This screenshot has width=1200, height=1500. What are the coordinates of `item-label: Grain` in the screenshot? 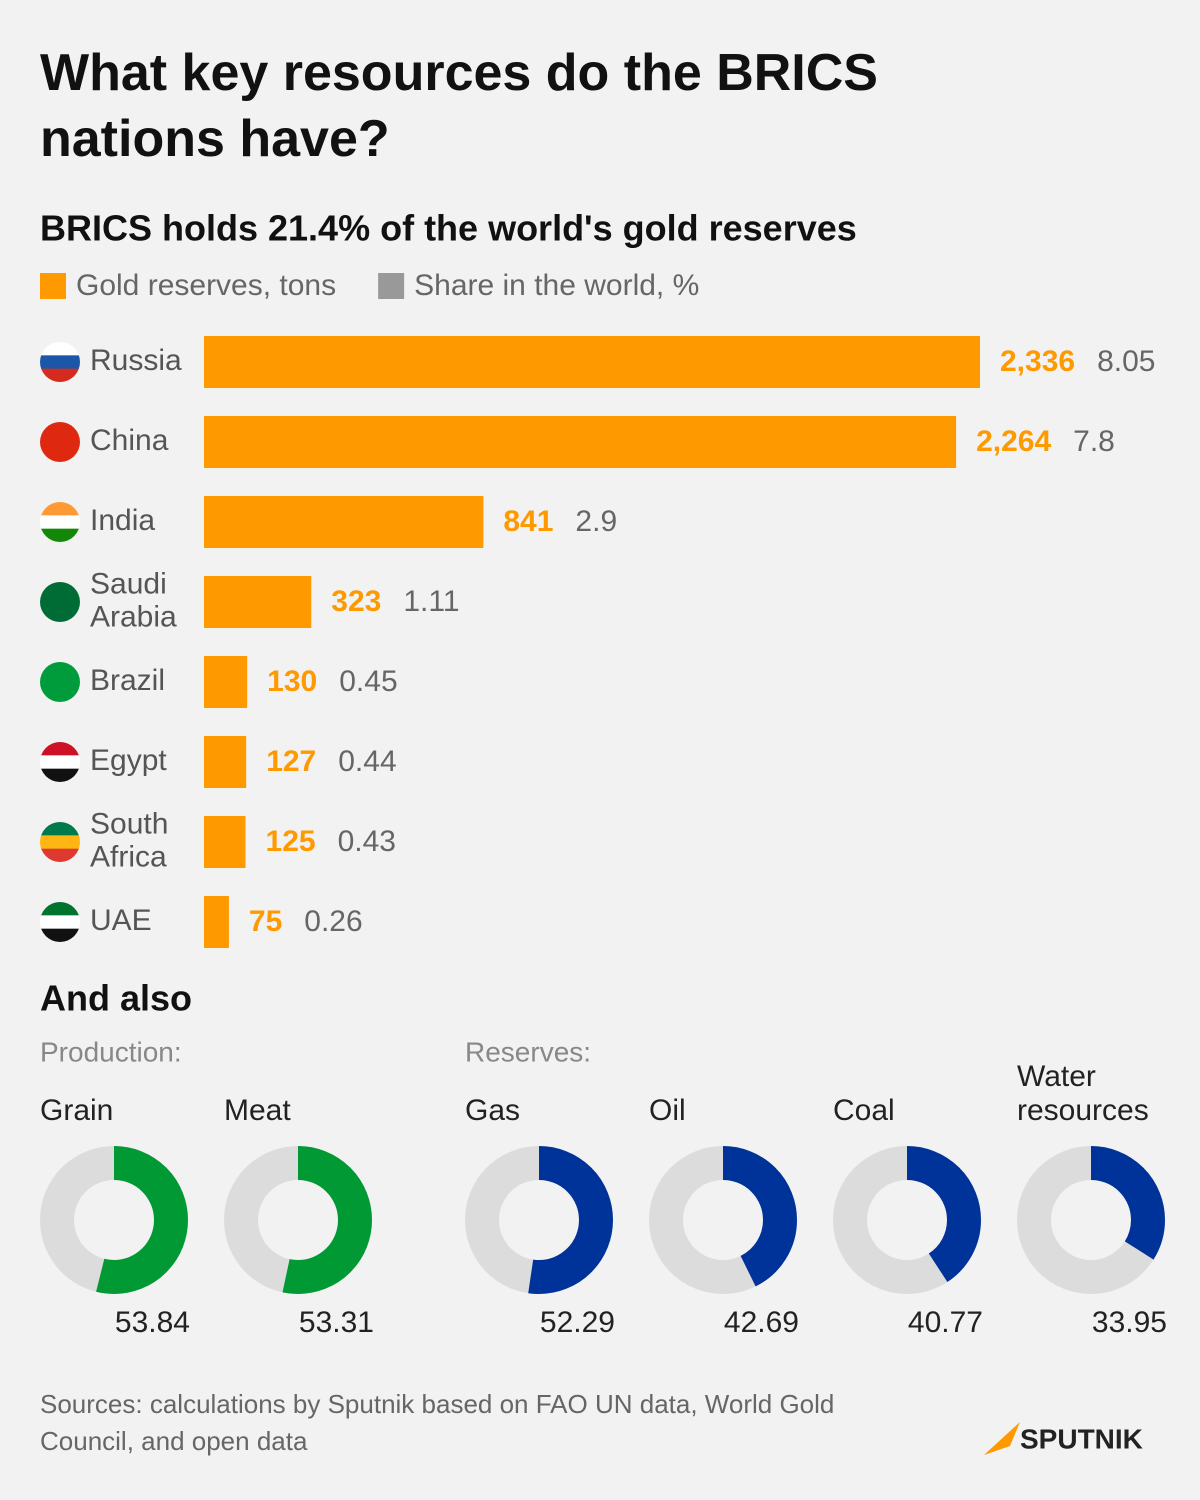 It's located at (76, 1110).